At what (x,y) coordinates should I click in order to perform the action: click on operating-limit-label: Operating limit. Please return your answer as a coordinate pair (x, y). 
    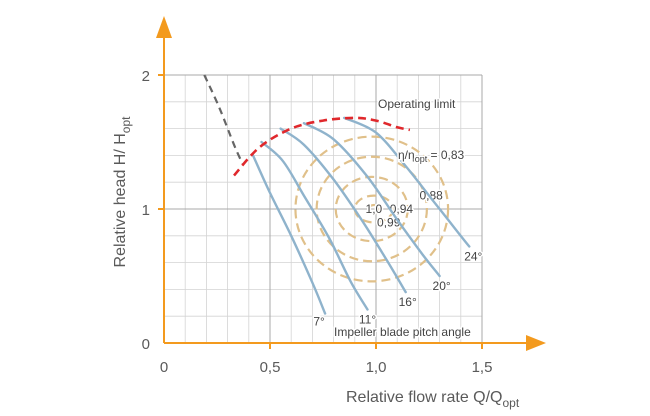
    Looking at the image, I should click on (417, 104).